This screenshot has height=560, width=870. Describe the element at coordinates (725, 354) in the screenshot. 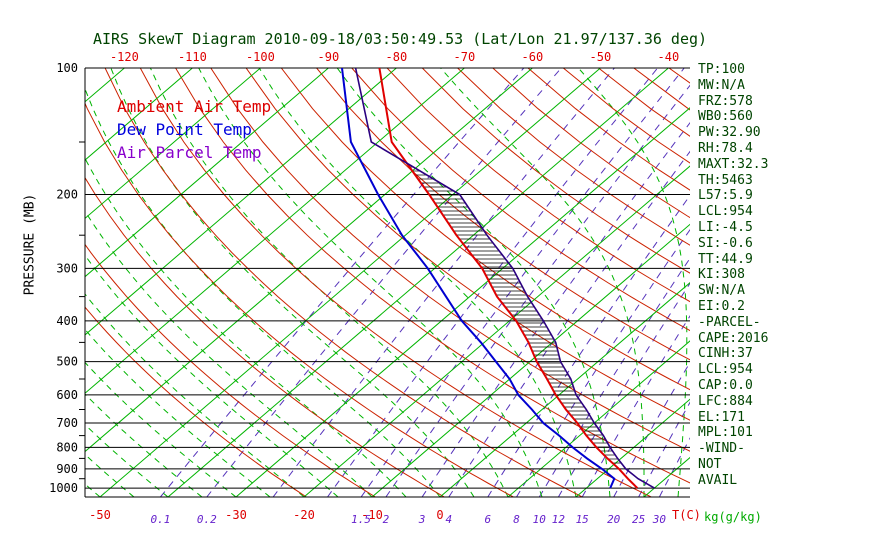

I see `stat-line: CINH:37` at that location.